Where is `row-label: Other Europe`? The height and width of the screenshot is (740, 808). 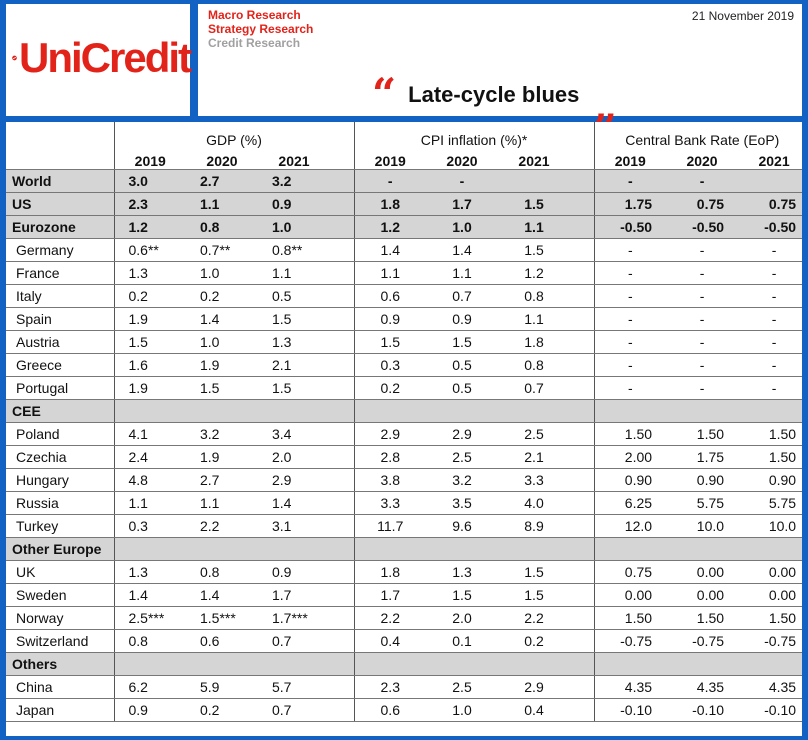 row-label: Other Europe is located at coordinates (60, 549).